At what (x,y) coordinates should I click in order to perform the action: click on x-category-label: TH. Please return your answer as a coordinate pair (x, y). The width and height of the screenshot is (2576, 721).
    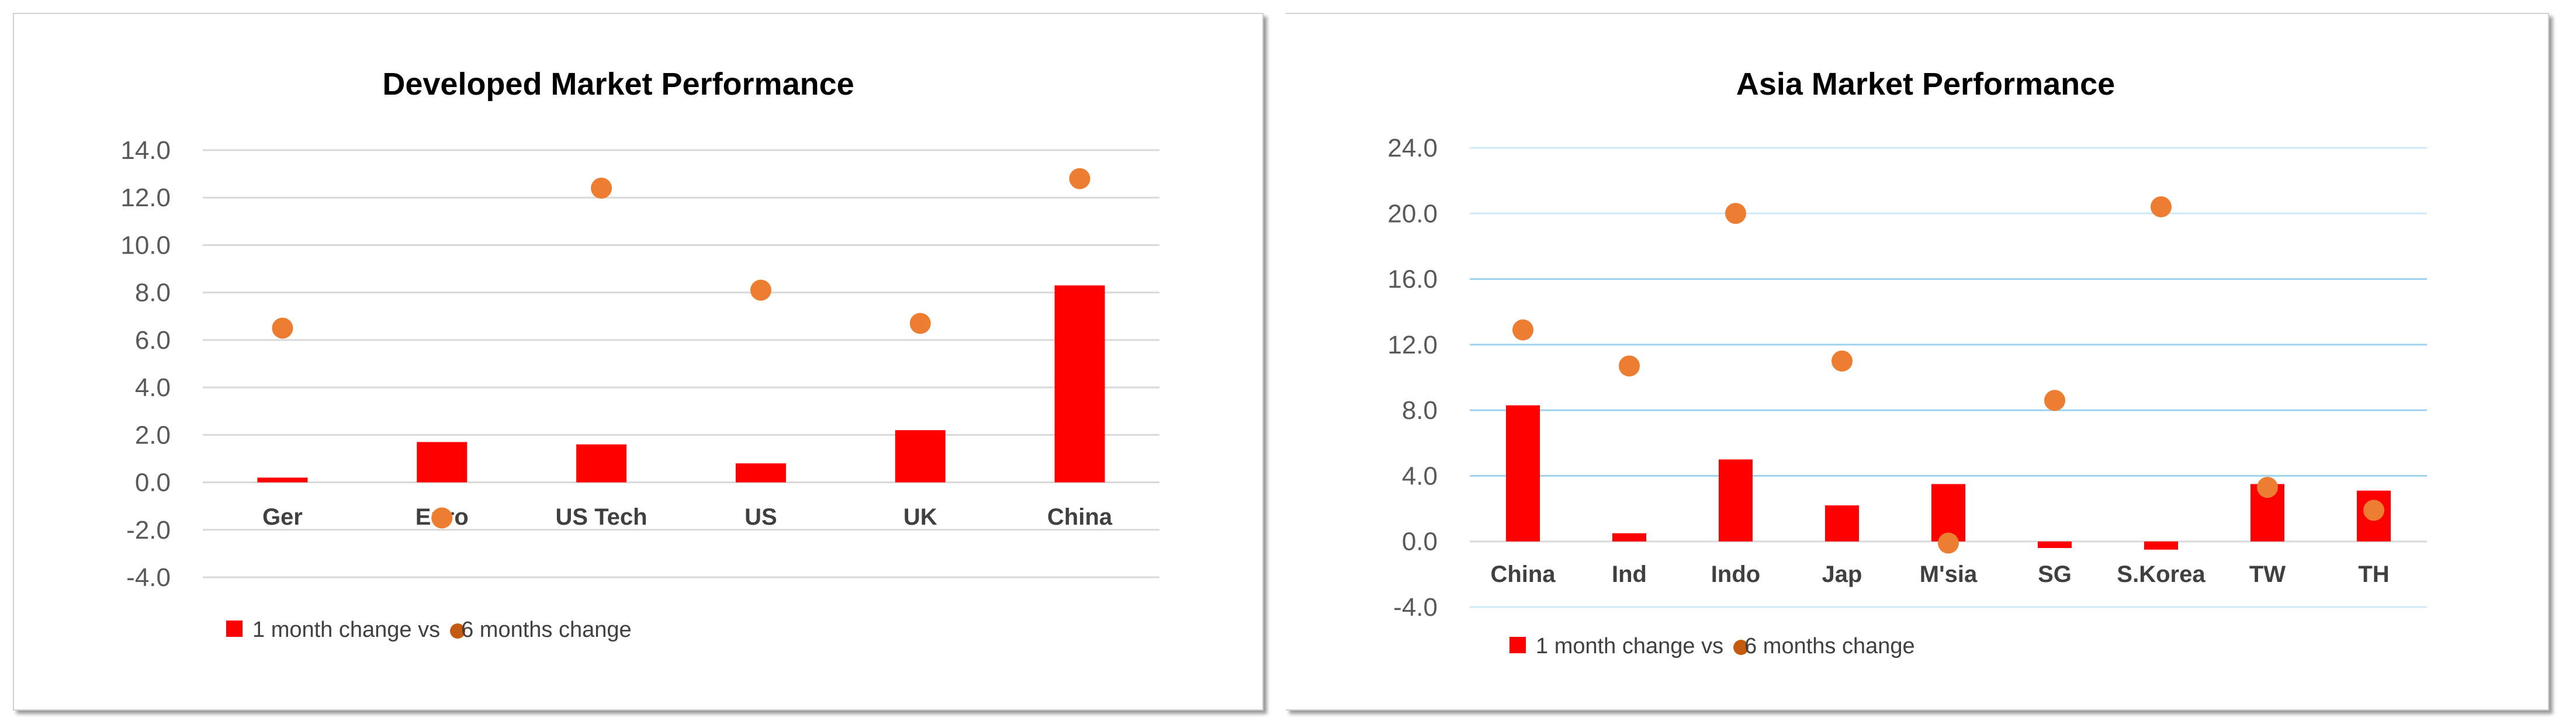
    Looking at the image, I should click on (2373, 574).